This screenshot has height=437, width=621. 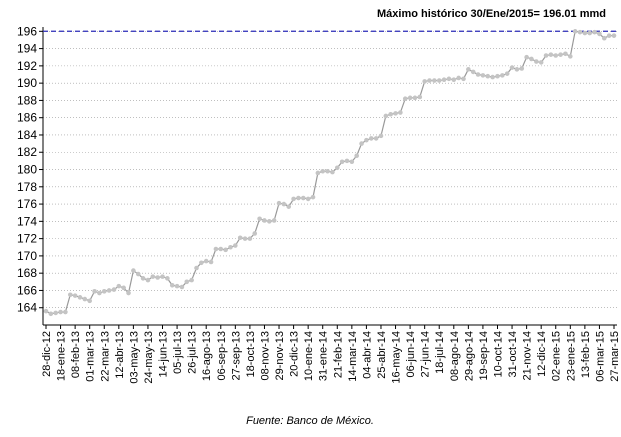 I want to click on x-tick-label: 21-feb-14, so click(x=338, y=354).